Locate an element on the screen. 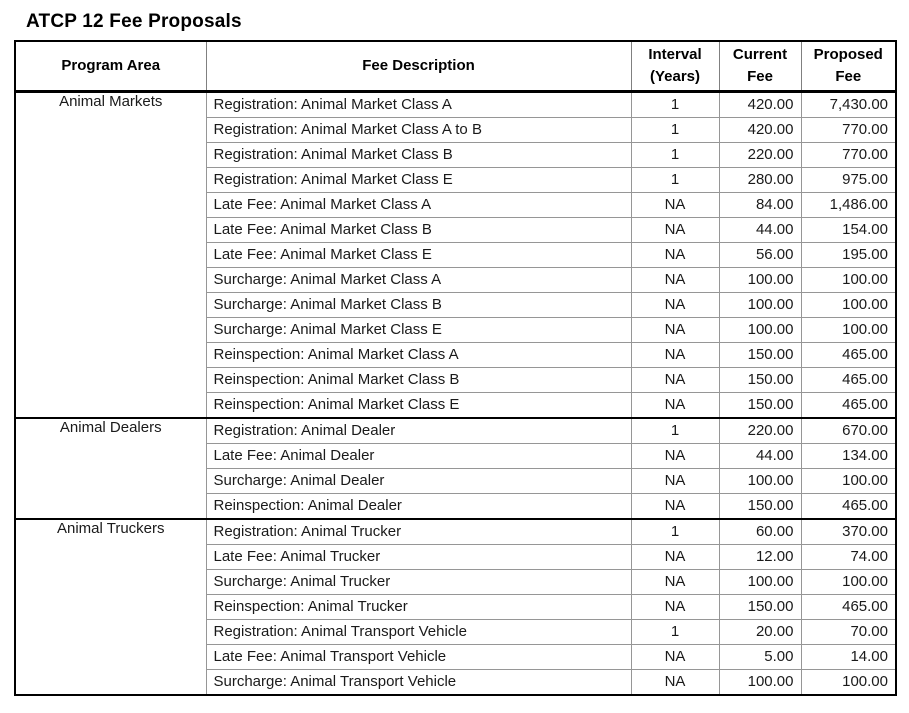 The image size is (909, 713). program-area-cell: Animal Dealers is located at coordinates (110, 468).